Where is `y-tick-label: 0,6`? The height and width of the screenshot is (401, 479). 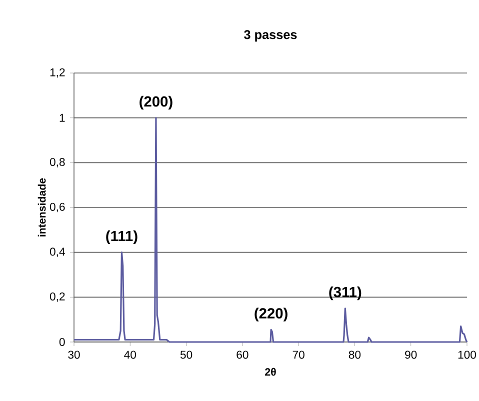 y-tick-label: 0,6 is located at coordinates (57, 207).